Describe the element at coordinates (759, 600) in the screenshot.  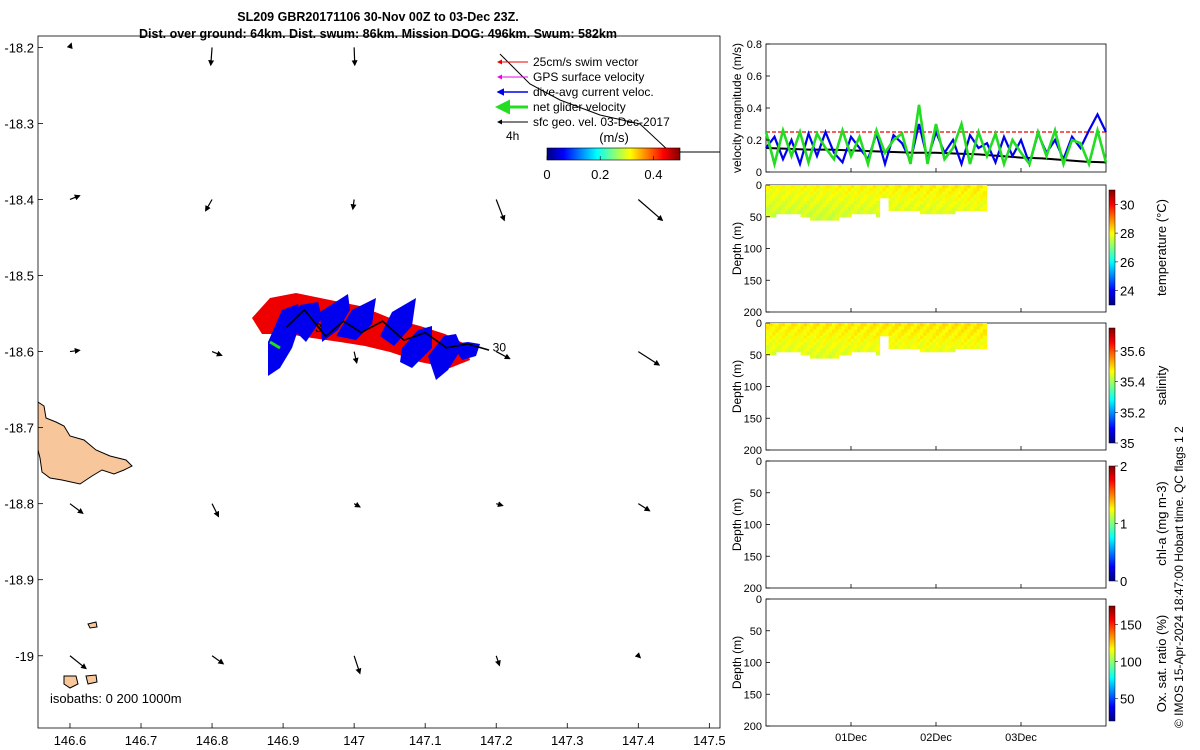
I see `depth-ytick-label: 0` at that location.